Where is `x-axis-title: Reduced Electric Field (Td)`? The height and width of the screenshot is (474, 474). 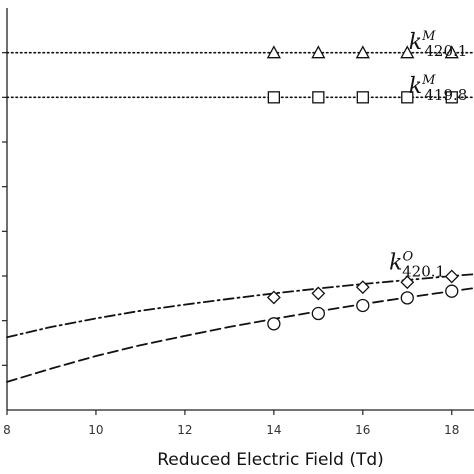 x-axis-title: Reduced Electric Field (Td) is located at coordinates (270, 460).